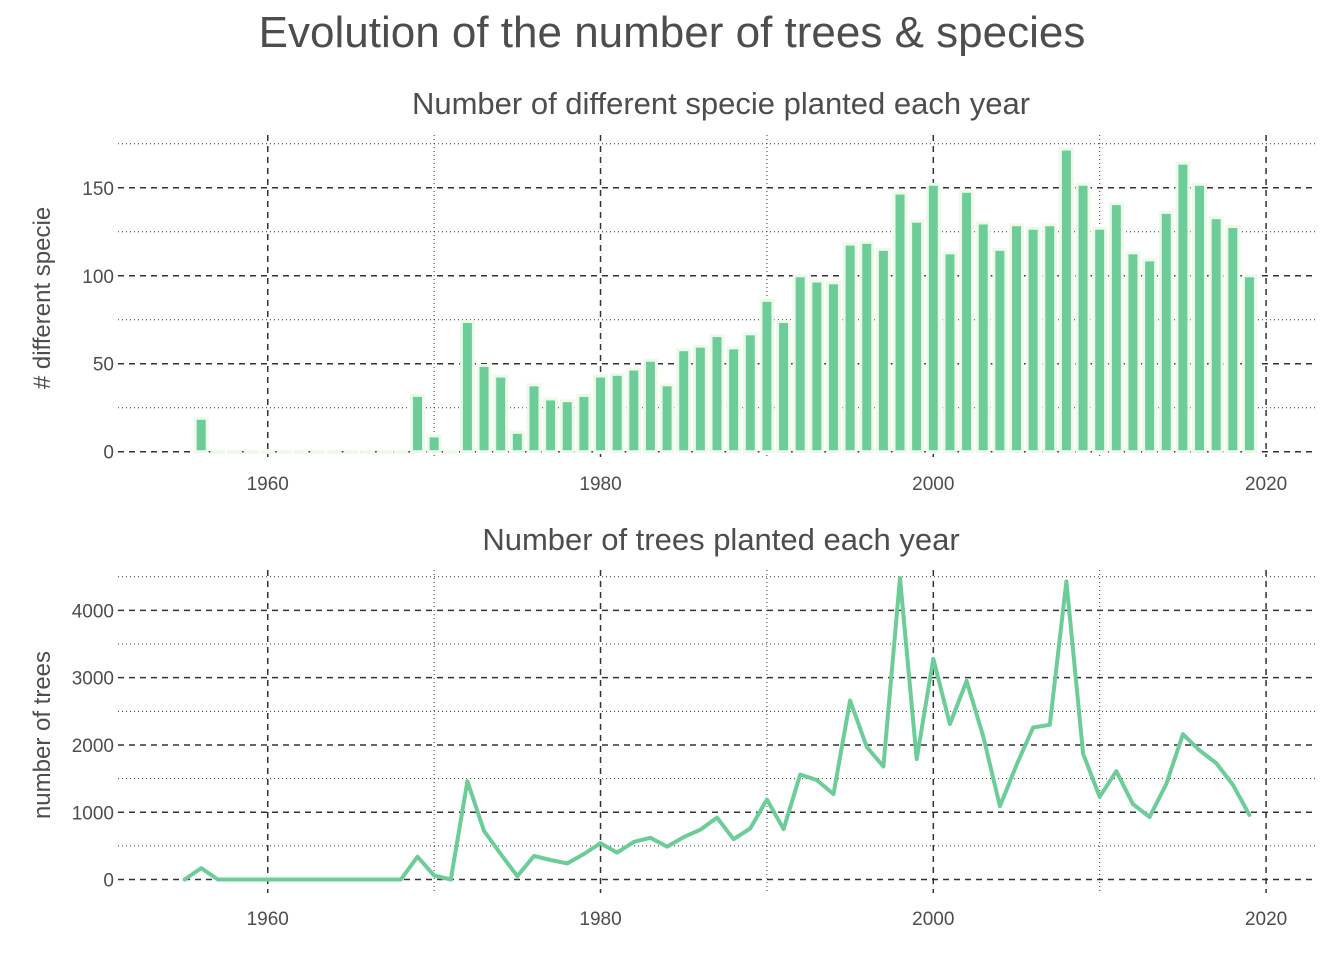  What do you see at coordinates (950, 352) in the screenshot?
I see `bar-2001` at bounding box center [950, 352].